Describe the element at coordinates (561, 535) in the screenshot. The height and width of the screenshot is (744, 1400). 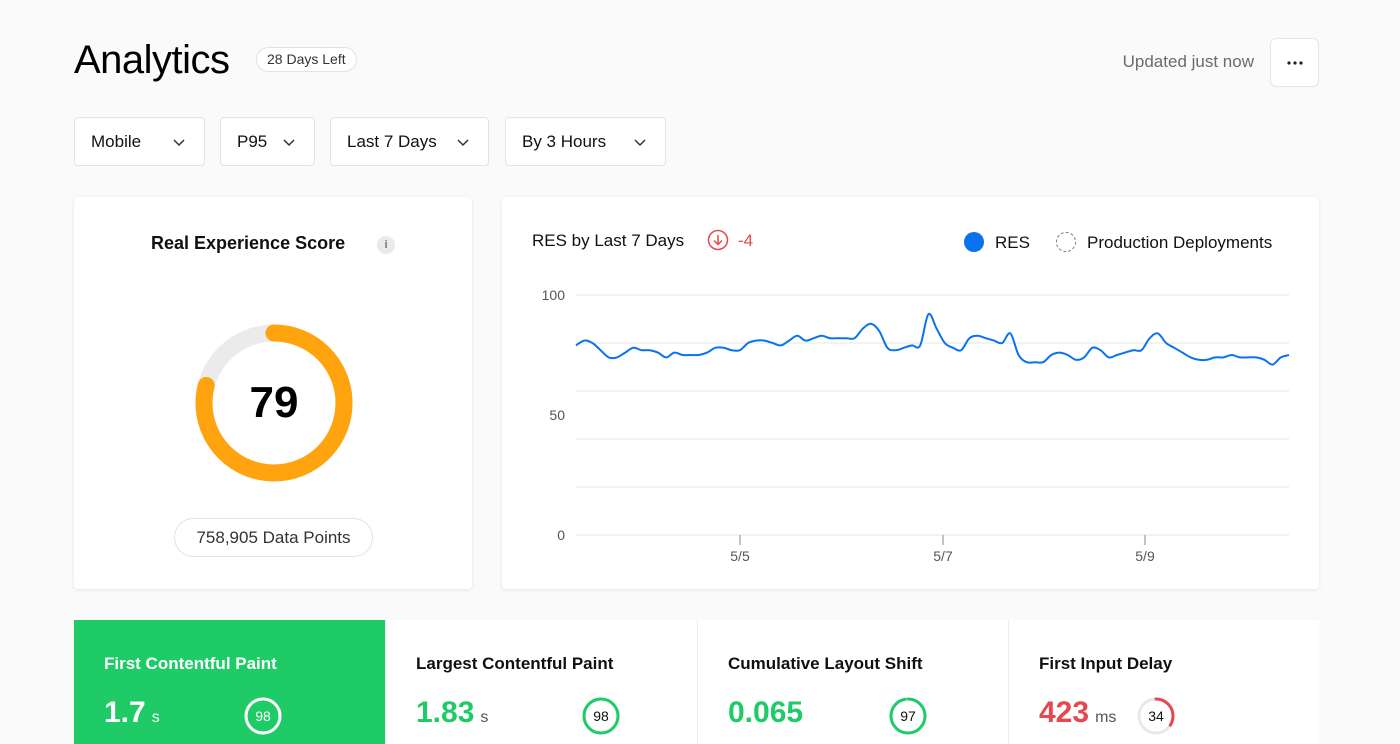
I see `y-tick-label: 0` at that location.